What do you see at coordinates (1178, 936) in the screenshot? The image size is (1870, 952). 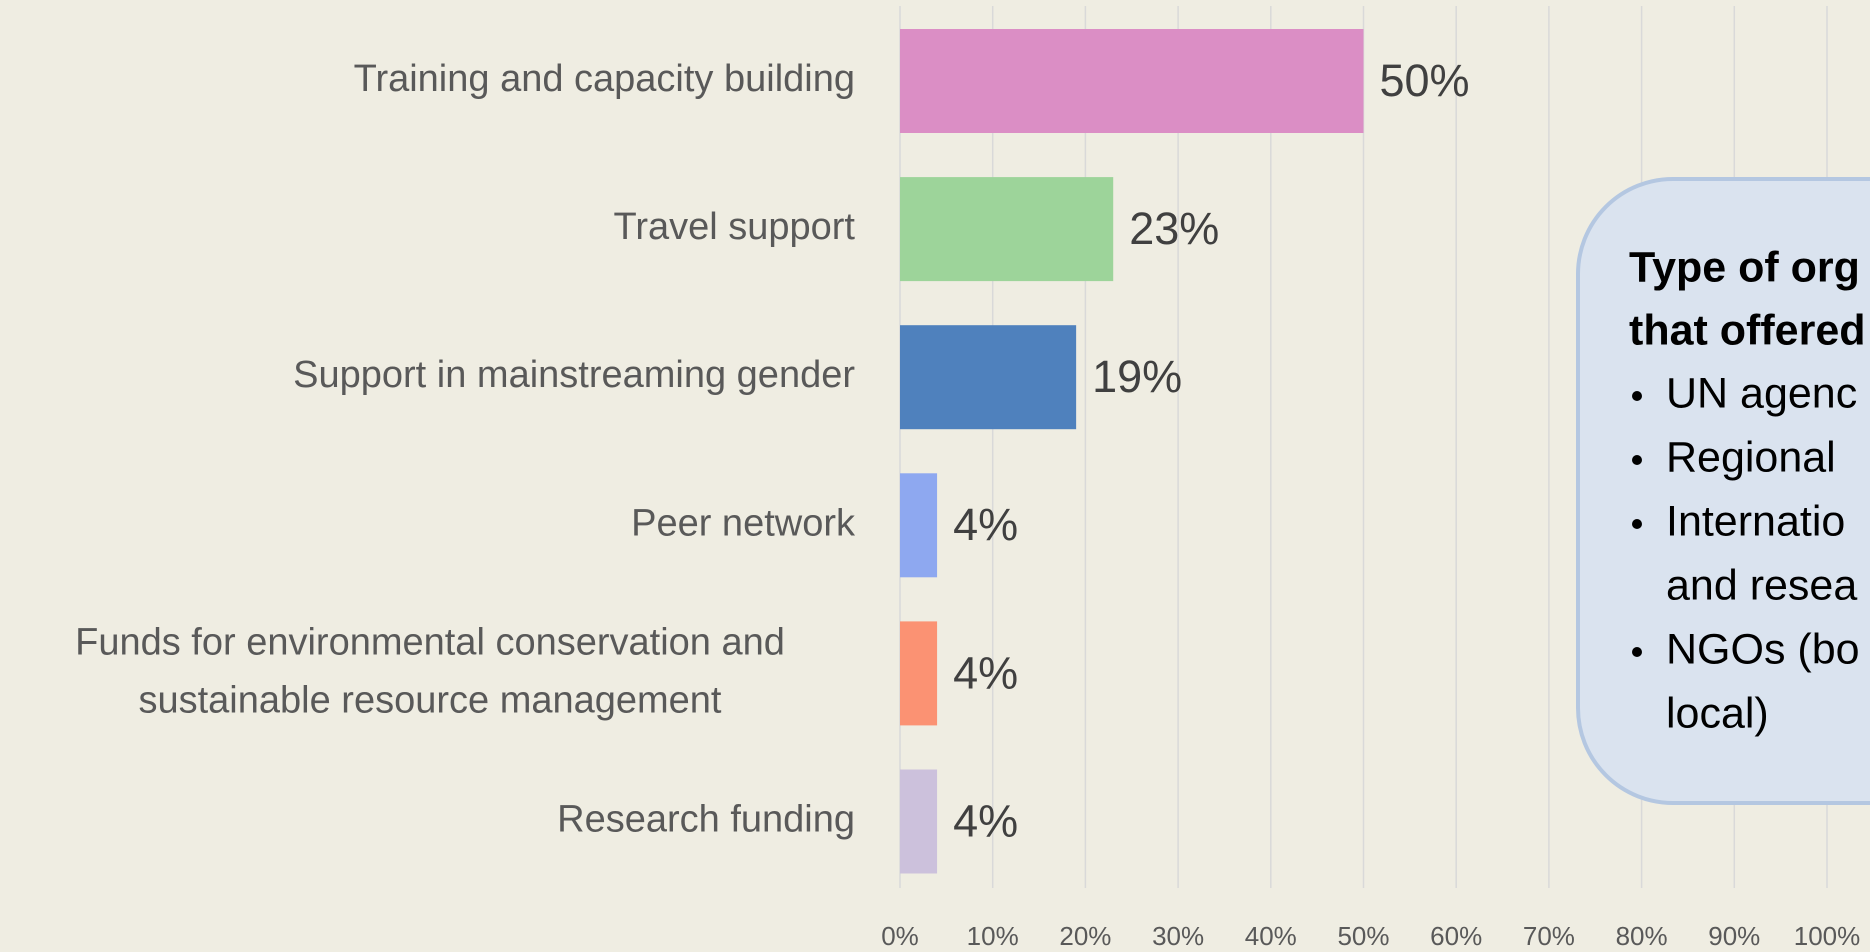 I see `x-tick-label: 30%` at bounding box center [1178, 936].